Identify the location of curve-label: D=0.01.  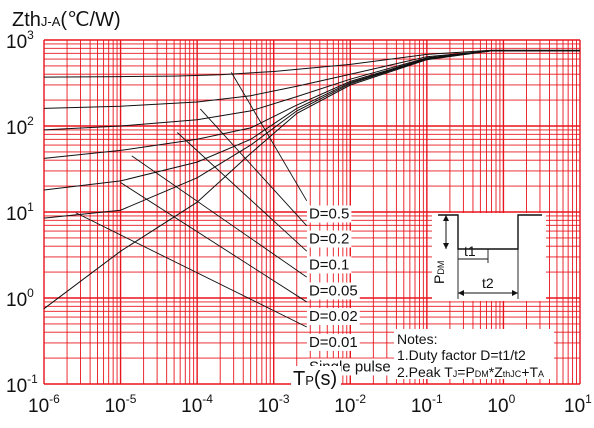
(333, 342).